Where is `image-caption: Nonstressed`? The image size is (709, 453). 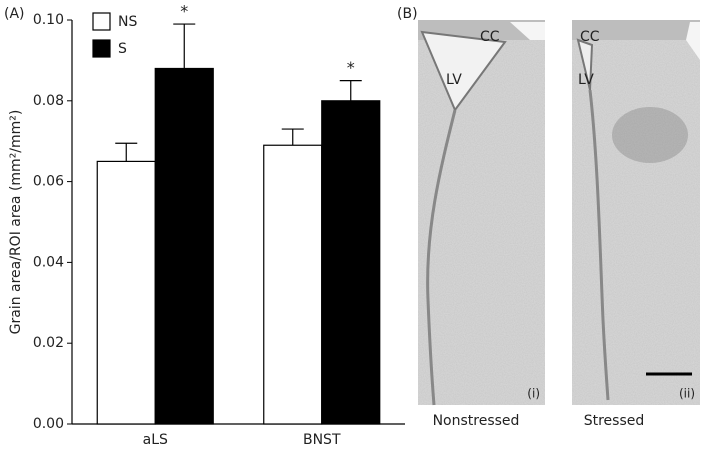 image-caption: Nonstressed is located at coordinates (476, 421).